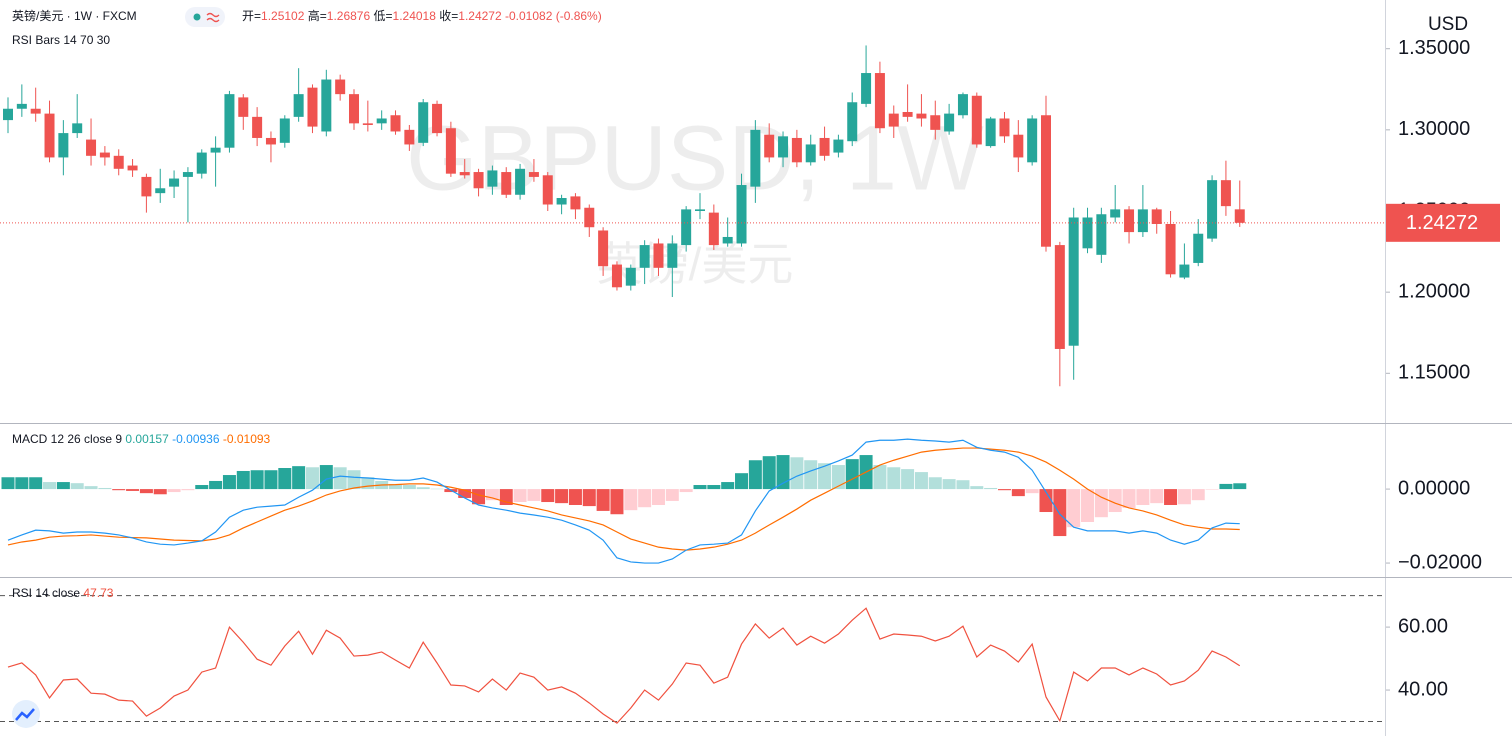 The width and height of the screenshot is (1512, 736). What do you see at coordinates (448, 16) in the screenshot?
I see `ohlc-label: 收=` at bounding box center [448, 16].